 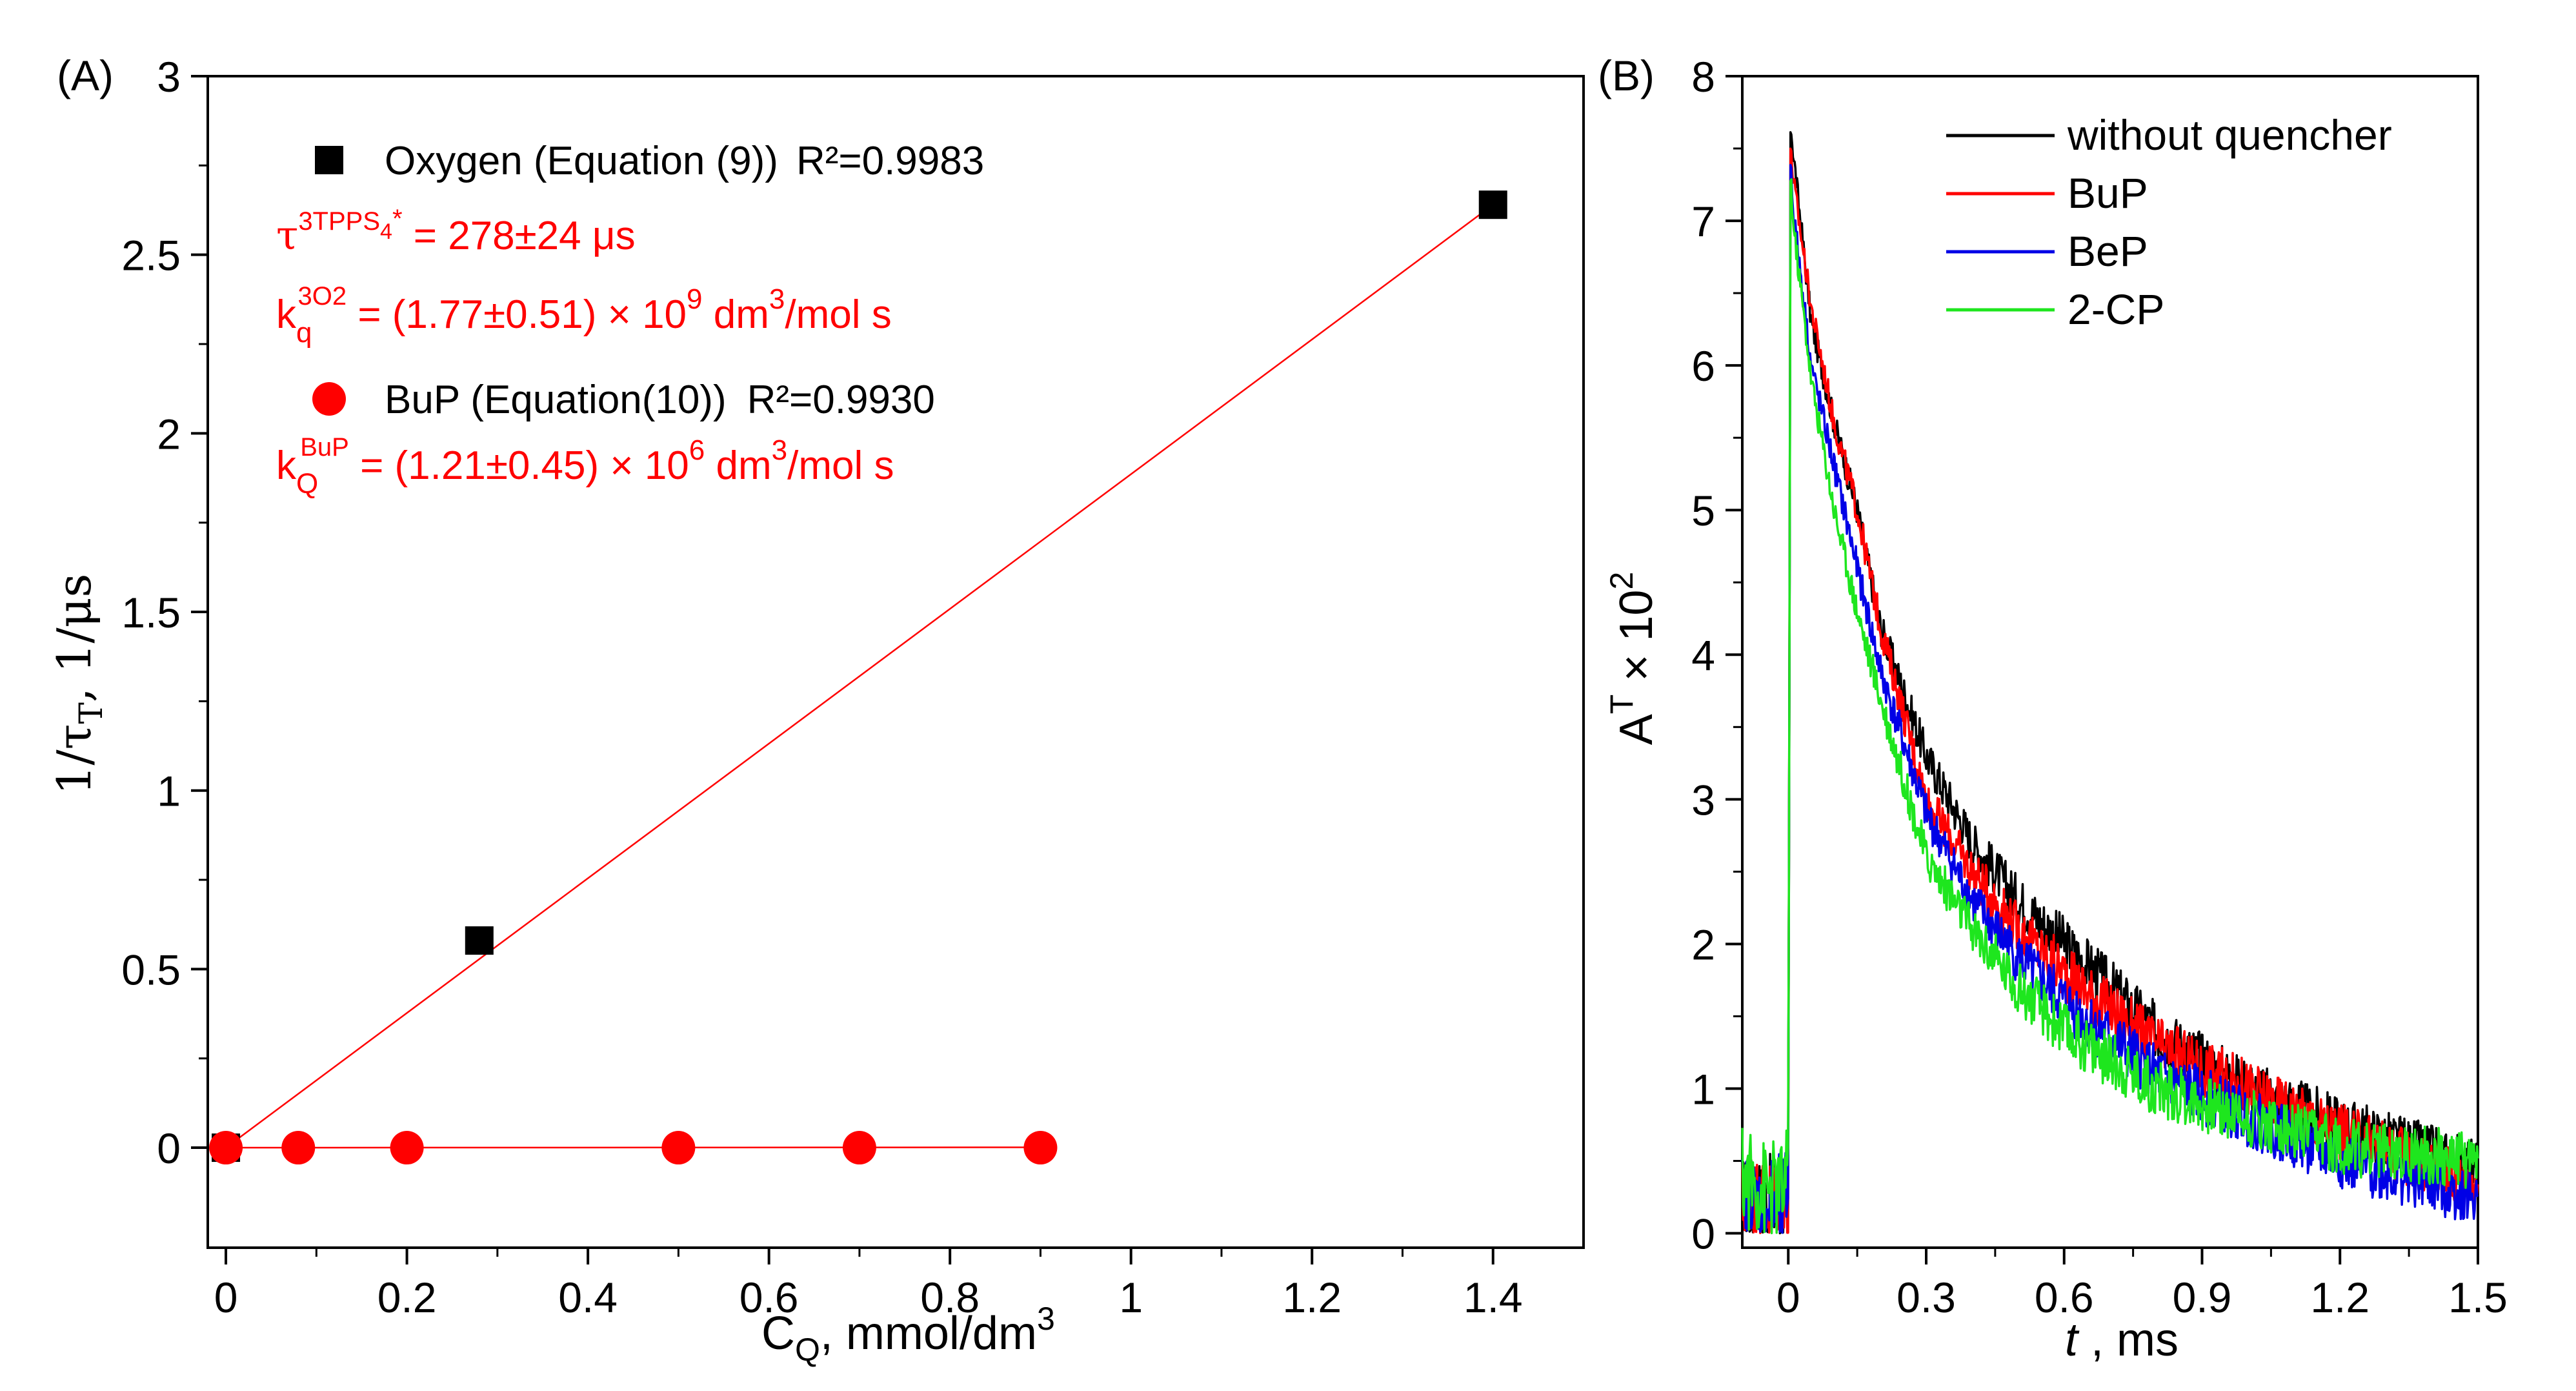 What do you see at coordinates (588, 1298) in the screenshot?
I see `x-tick-label: 0.4` at bounding box center [588, 1298].